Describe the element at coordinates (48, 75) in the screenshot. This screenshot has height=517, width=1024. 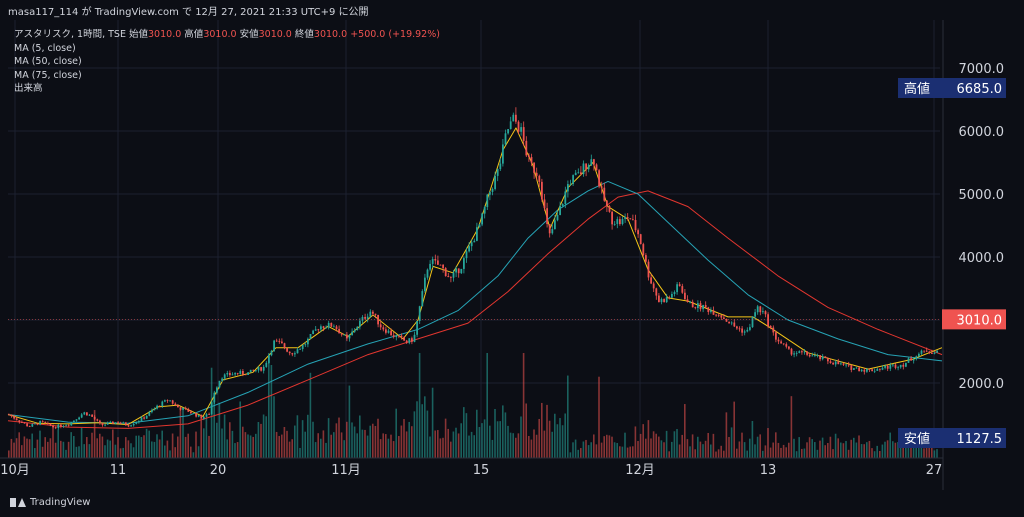
I see `ma75-legend: MA (75, close)` at that location.